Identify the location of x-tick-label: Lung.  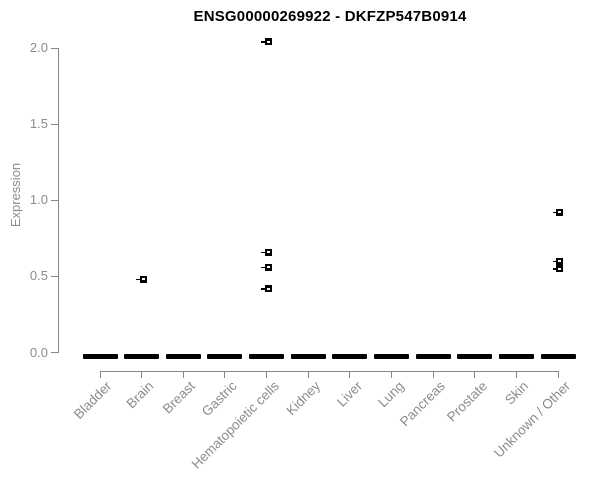
(390, 394).